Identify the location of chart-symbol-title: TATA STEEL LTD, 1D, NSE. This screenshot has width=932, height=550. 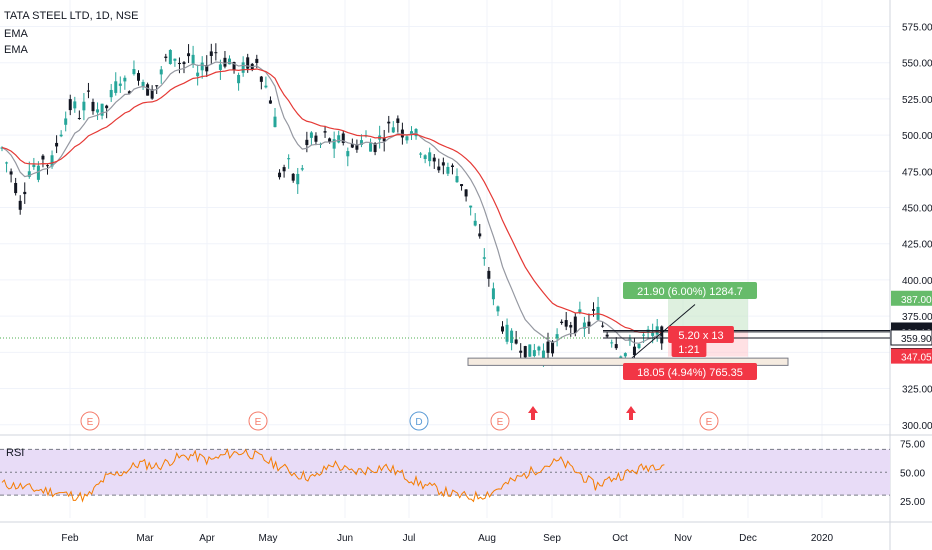
(71, 16).